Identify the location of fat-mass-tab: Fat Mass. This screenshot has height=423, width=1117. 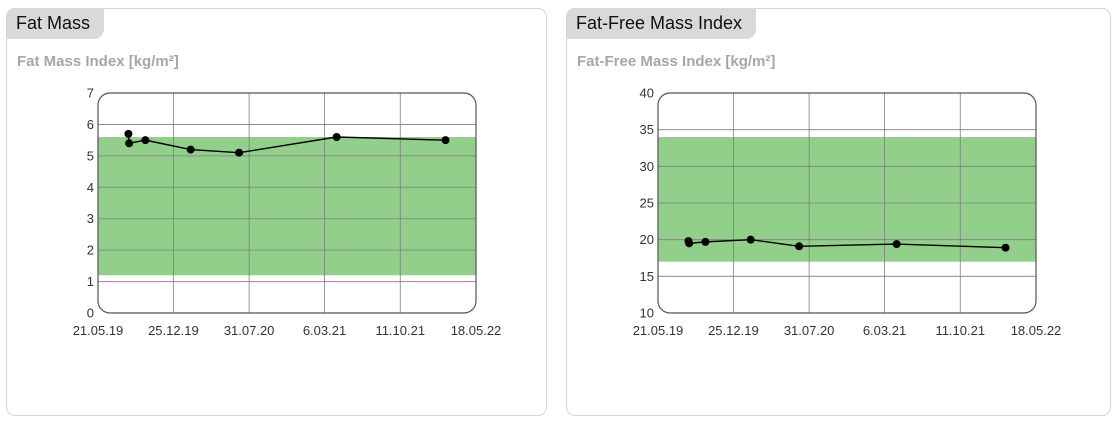
(55, 23).